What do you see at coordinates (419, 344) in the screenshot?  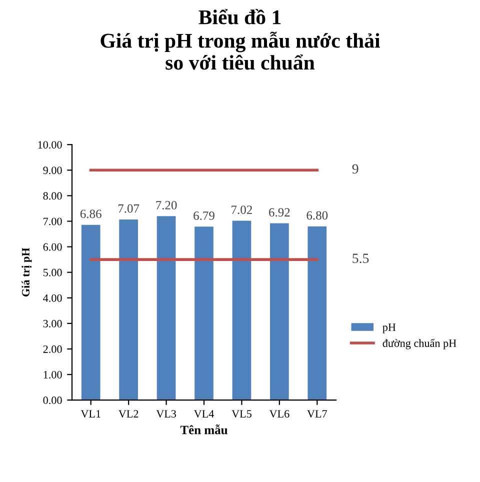 I see `legend-label: đường chuẩn pH` at bounding box center [419, 344].